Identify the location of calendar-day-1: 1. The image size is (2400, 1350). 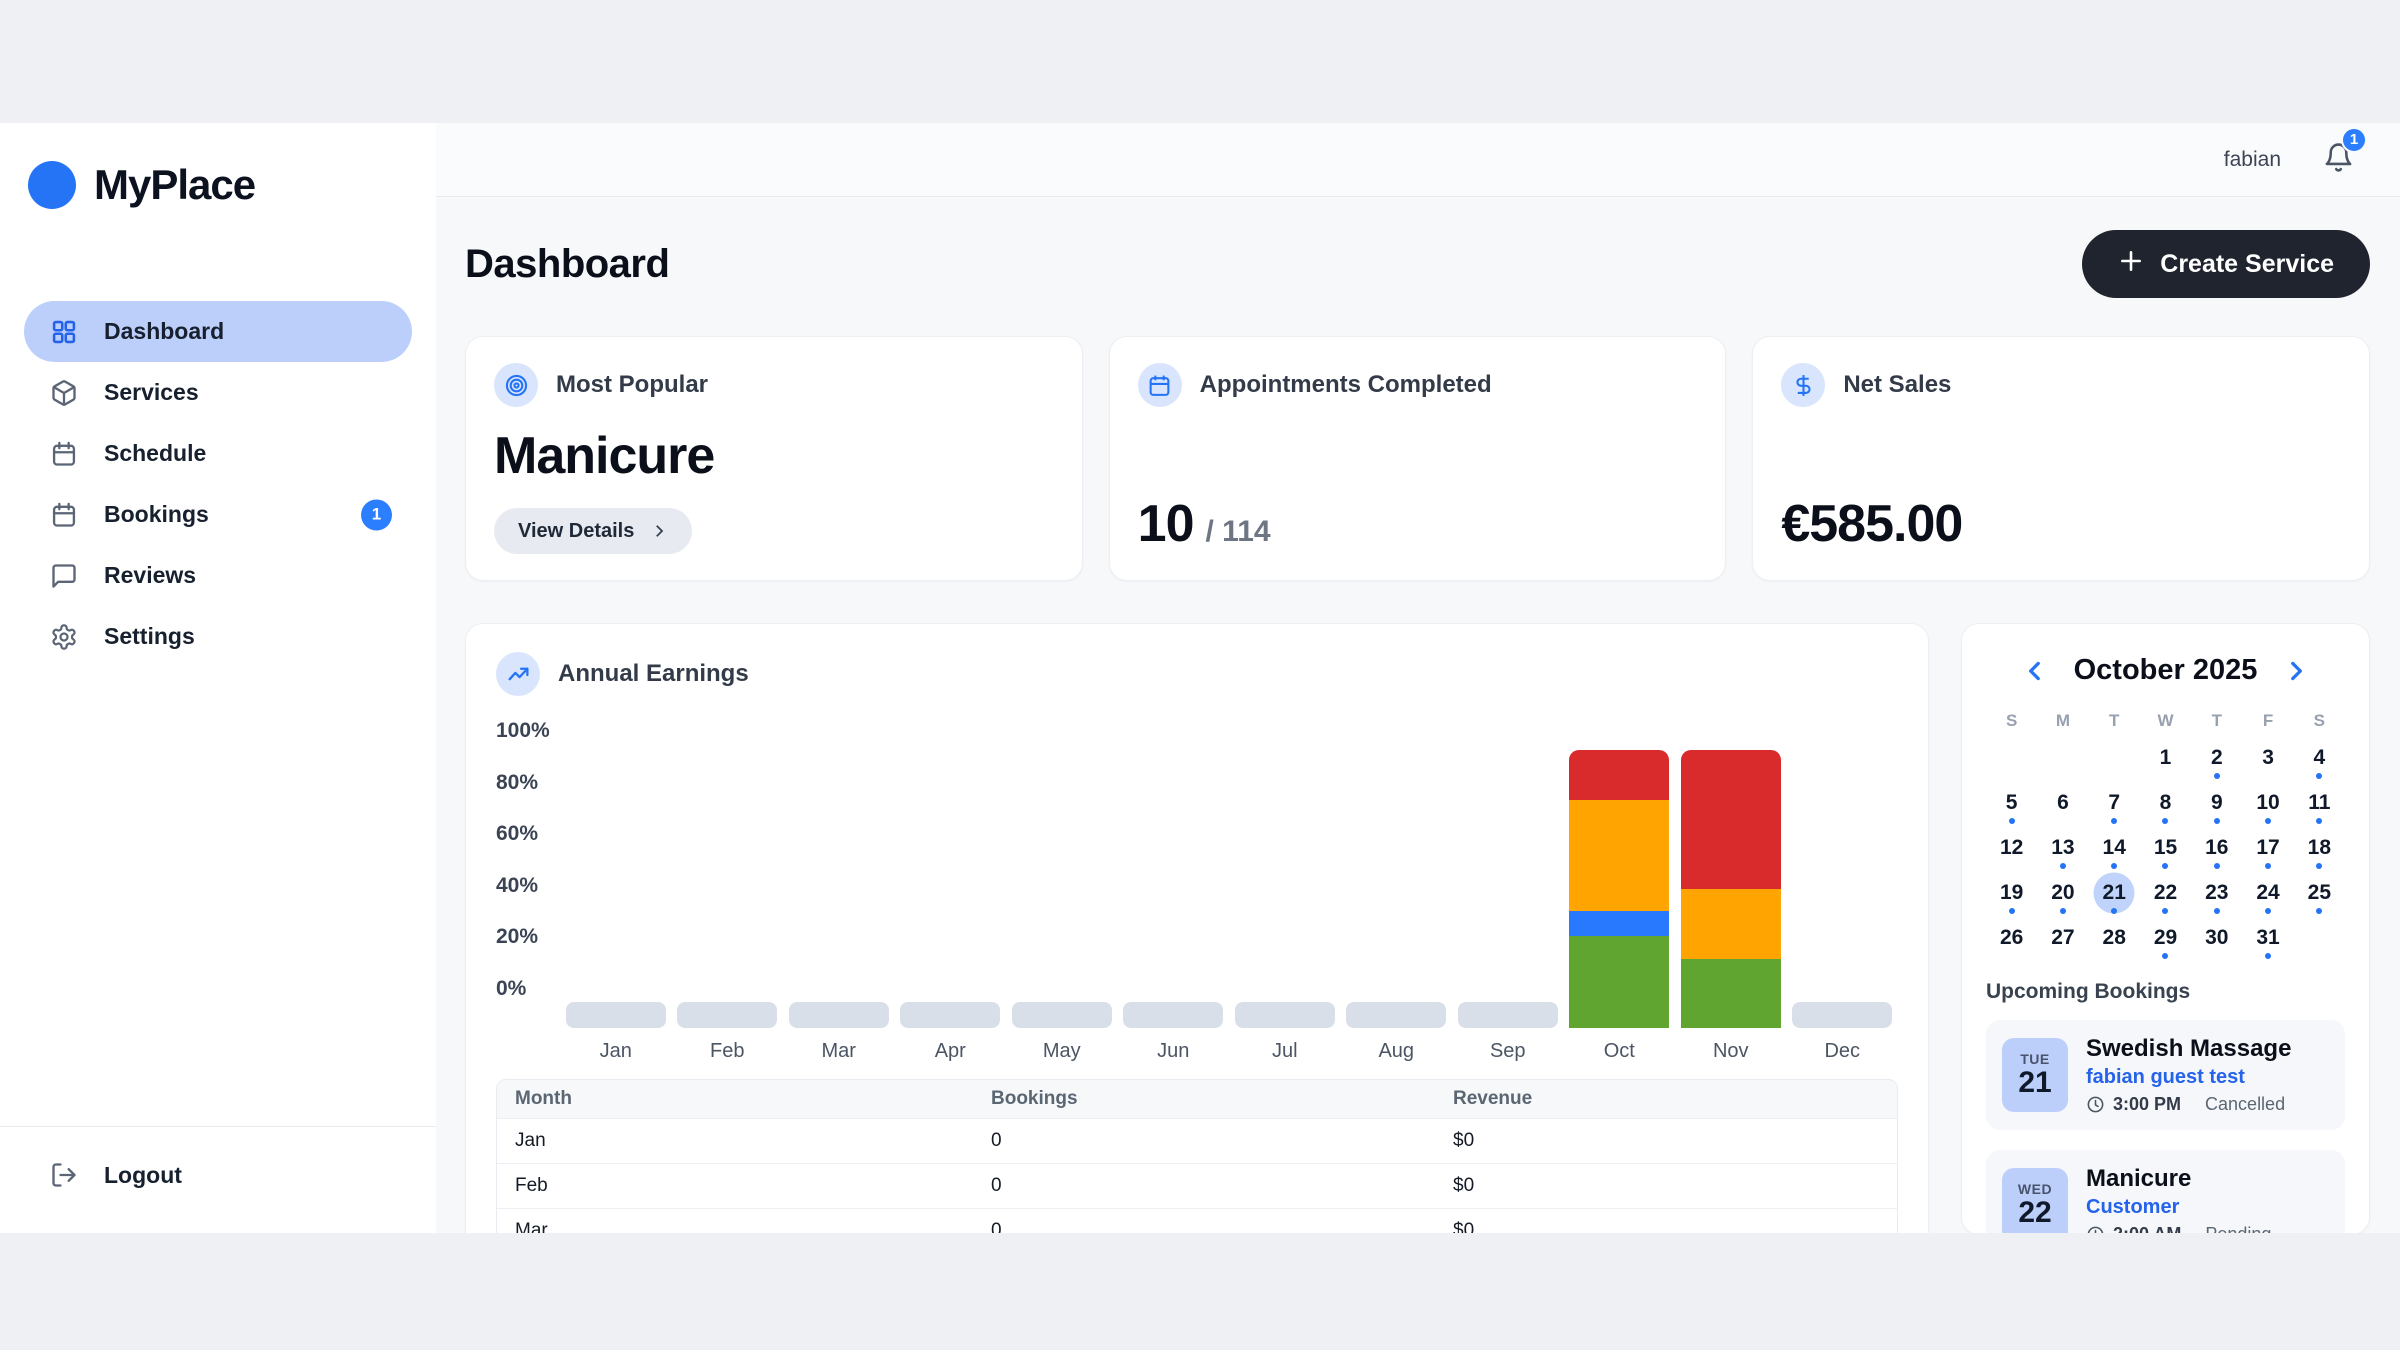
(2165, 757).